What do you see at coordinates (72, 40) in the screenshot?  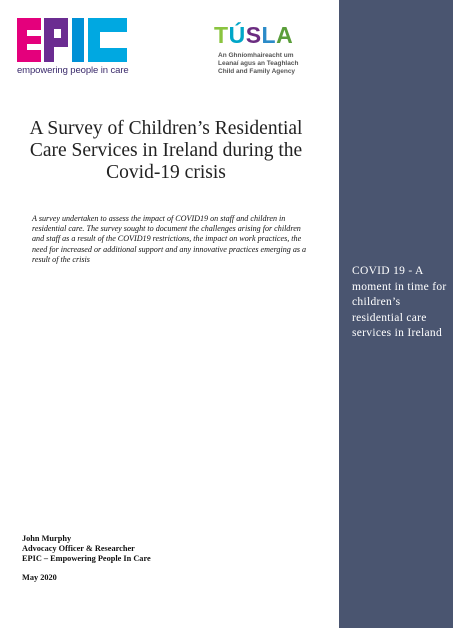 I see `epic-logo-icon` at bounding box center [72, 40].